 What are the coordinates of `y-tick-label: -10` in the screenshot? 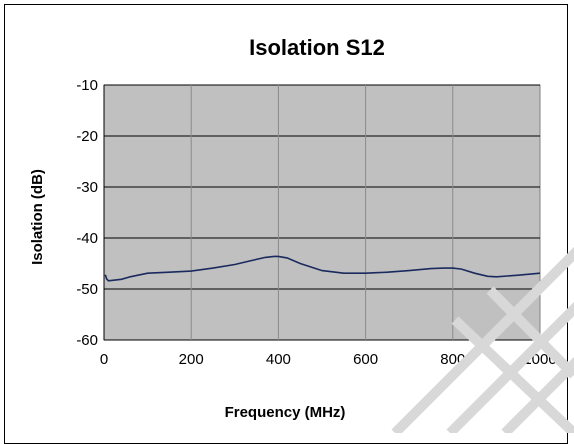 It's located at (87, 85).